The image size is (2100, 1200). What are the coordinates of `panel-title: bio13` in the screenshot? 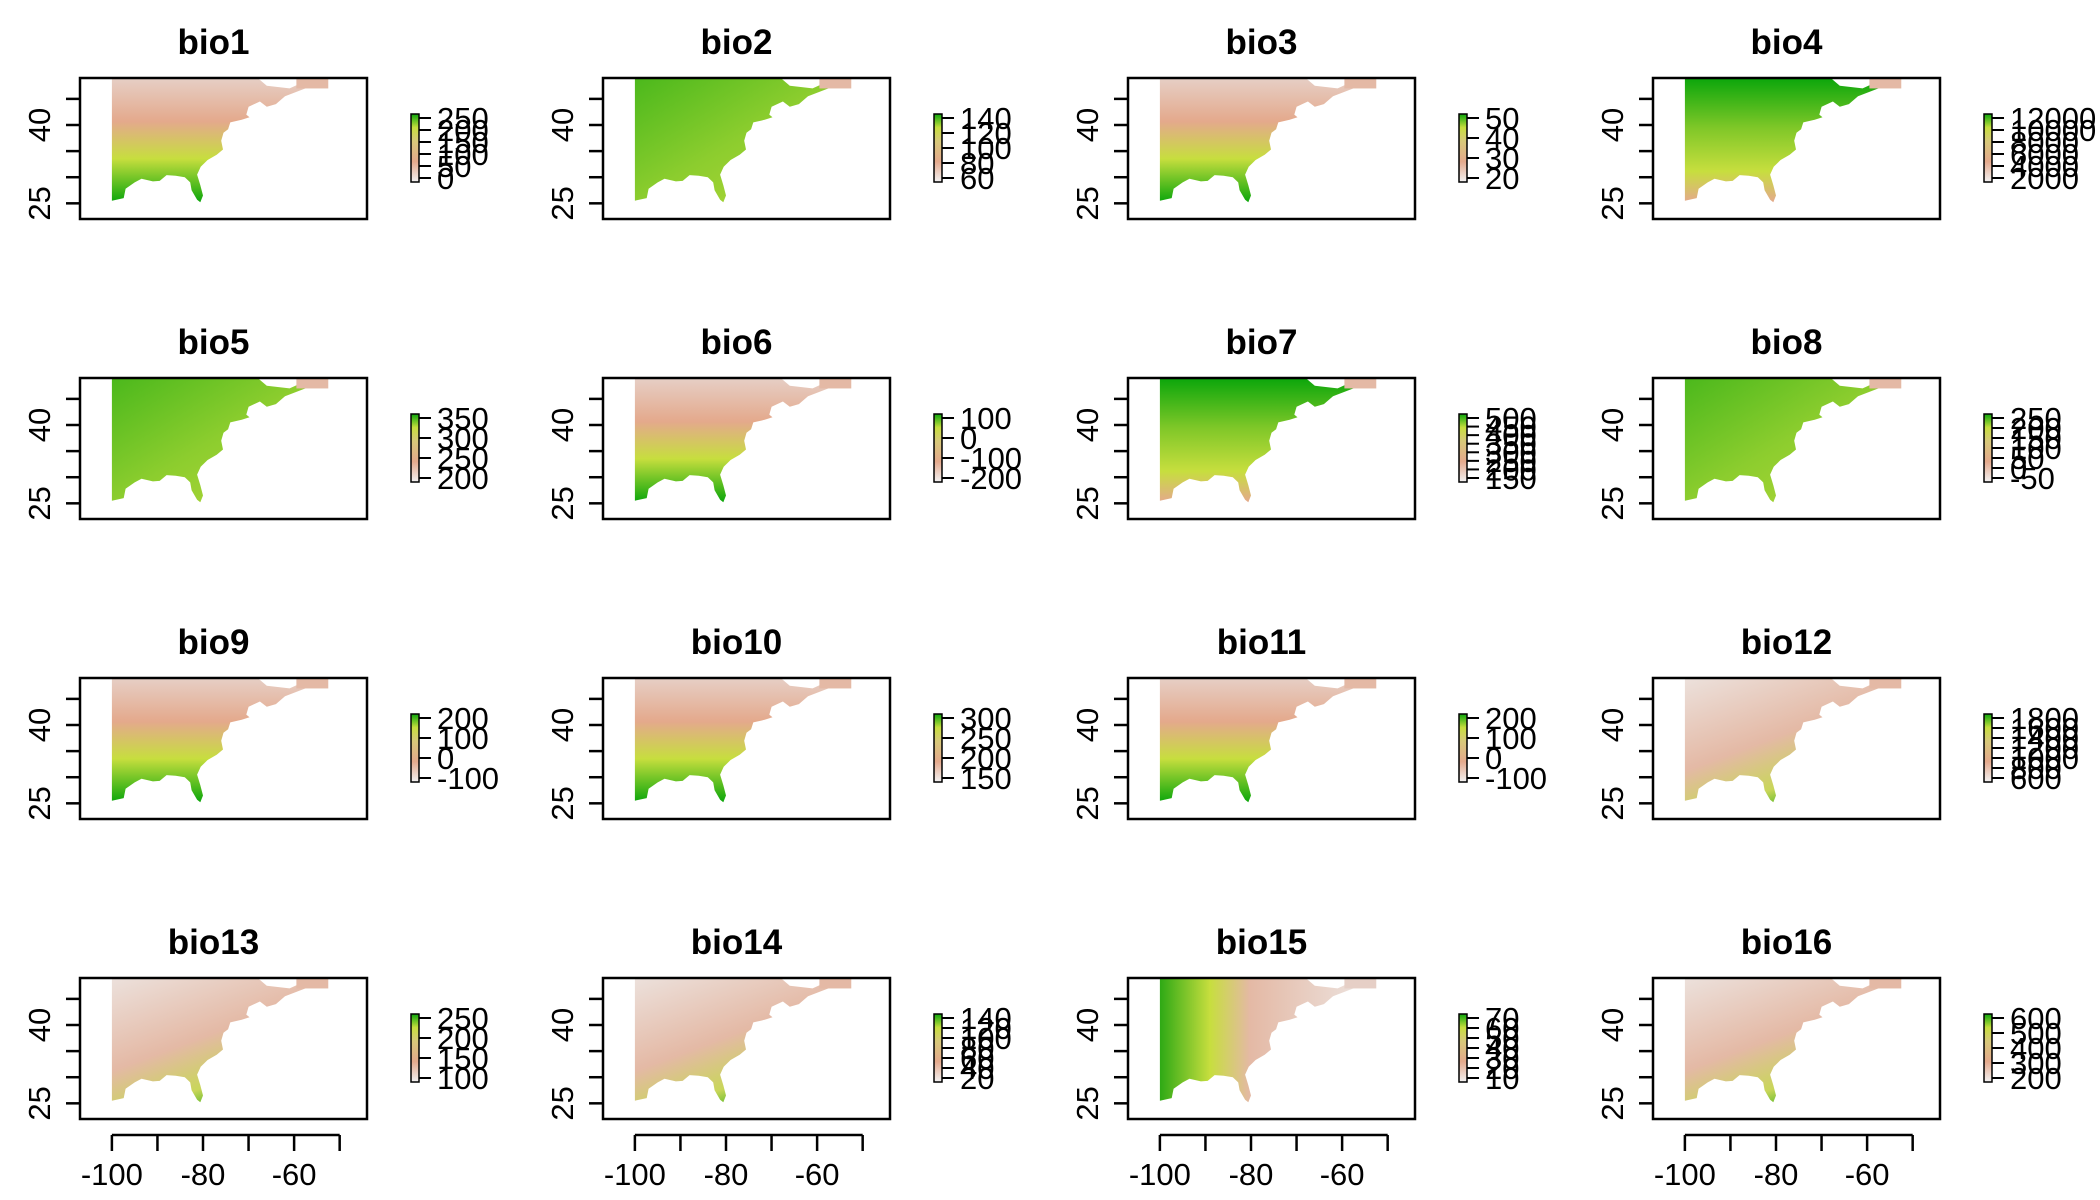 It's located at (213, 942).